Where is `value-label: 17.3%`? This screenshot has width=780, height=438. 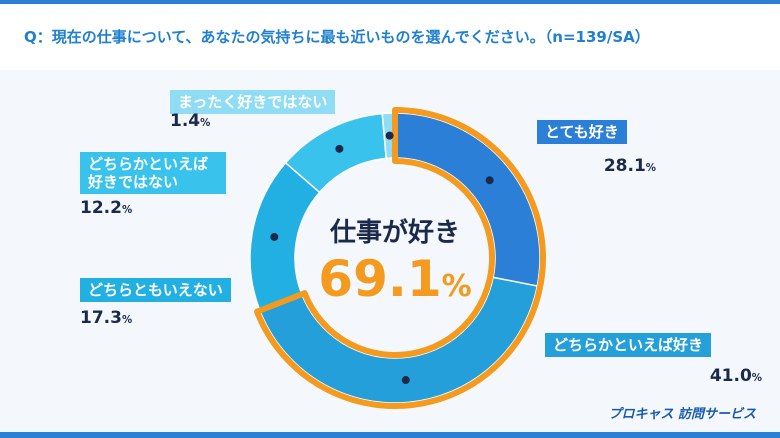
value-label: 17.3% is located at coordinates (106, 318).